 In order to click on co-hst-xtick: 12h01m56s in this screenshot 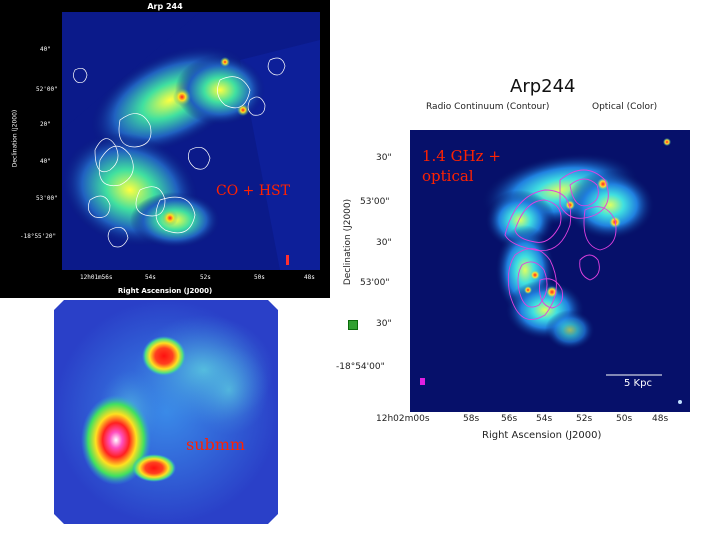, I will do `click(96, 277)`.